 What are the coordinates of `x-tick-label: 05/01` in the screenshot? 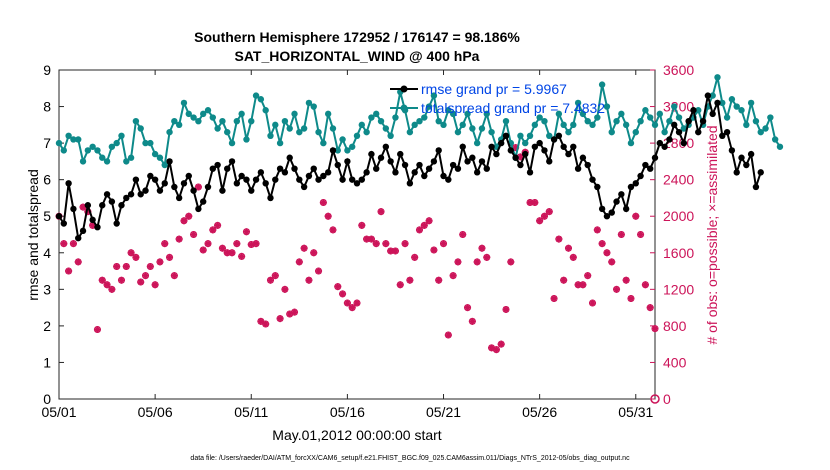 It's located at (58, 412).